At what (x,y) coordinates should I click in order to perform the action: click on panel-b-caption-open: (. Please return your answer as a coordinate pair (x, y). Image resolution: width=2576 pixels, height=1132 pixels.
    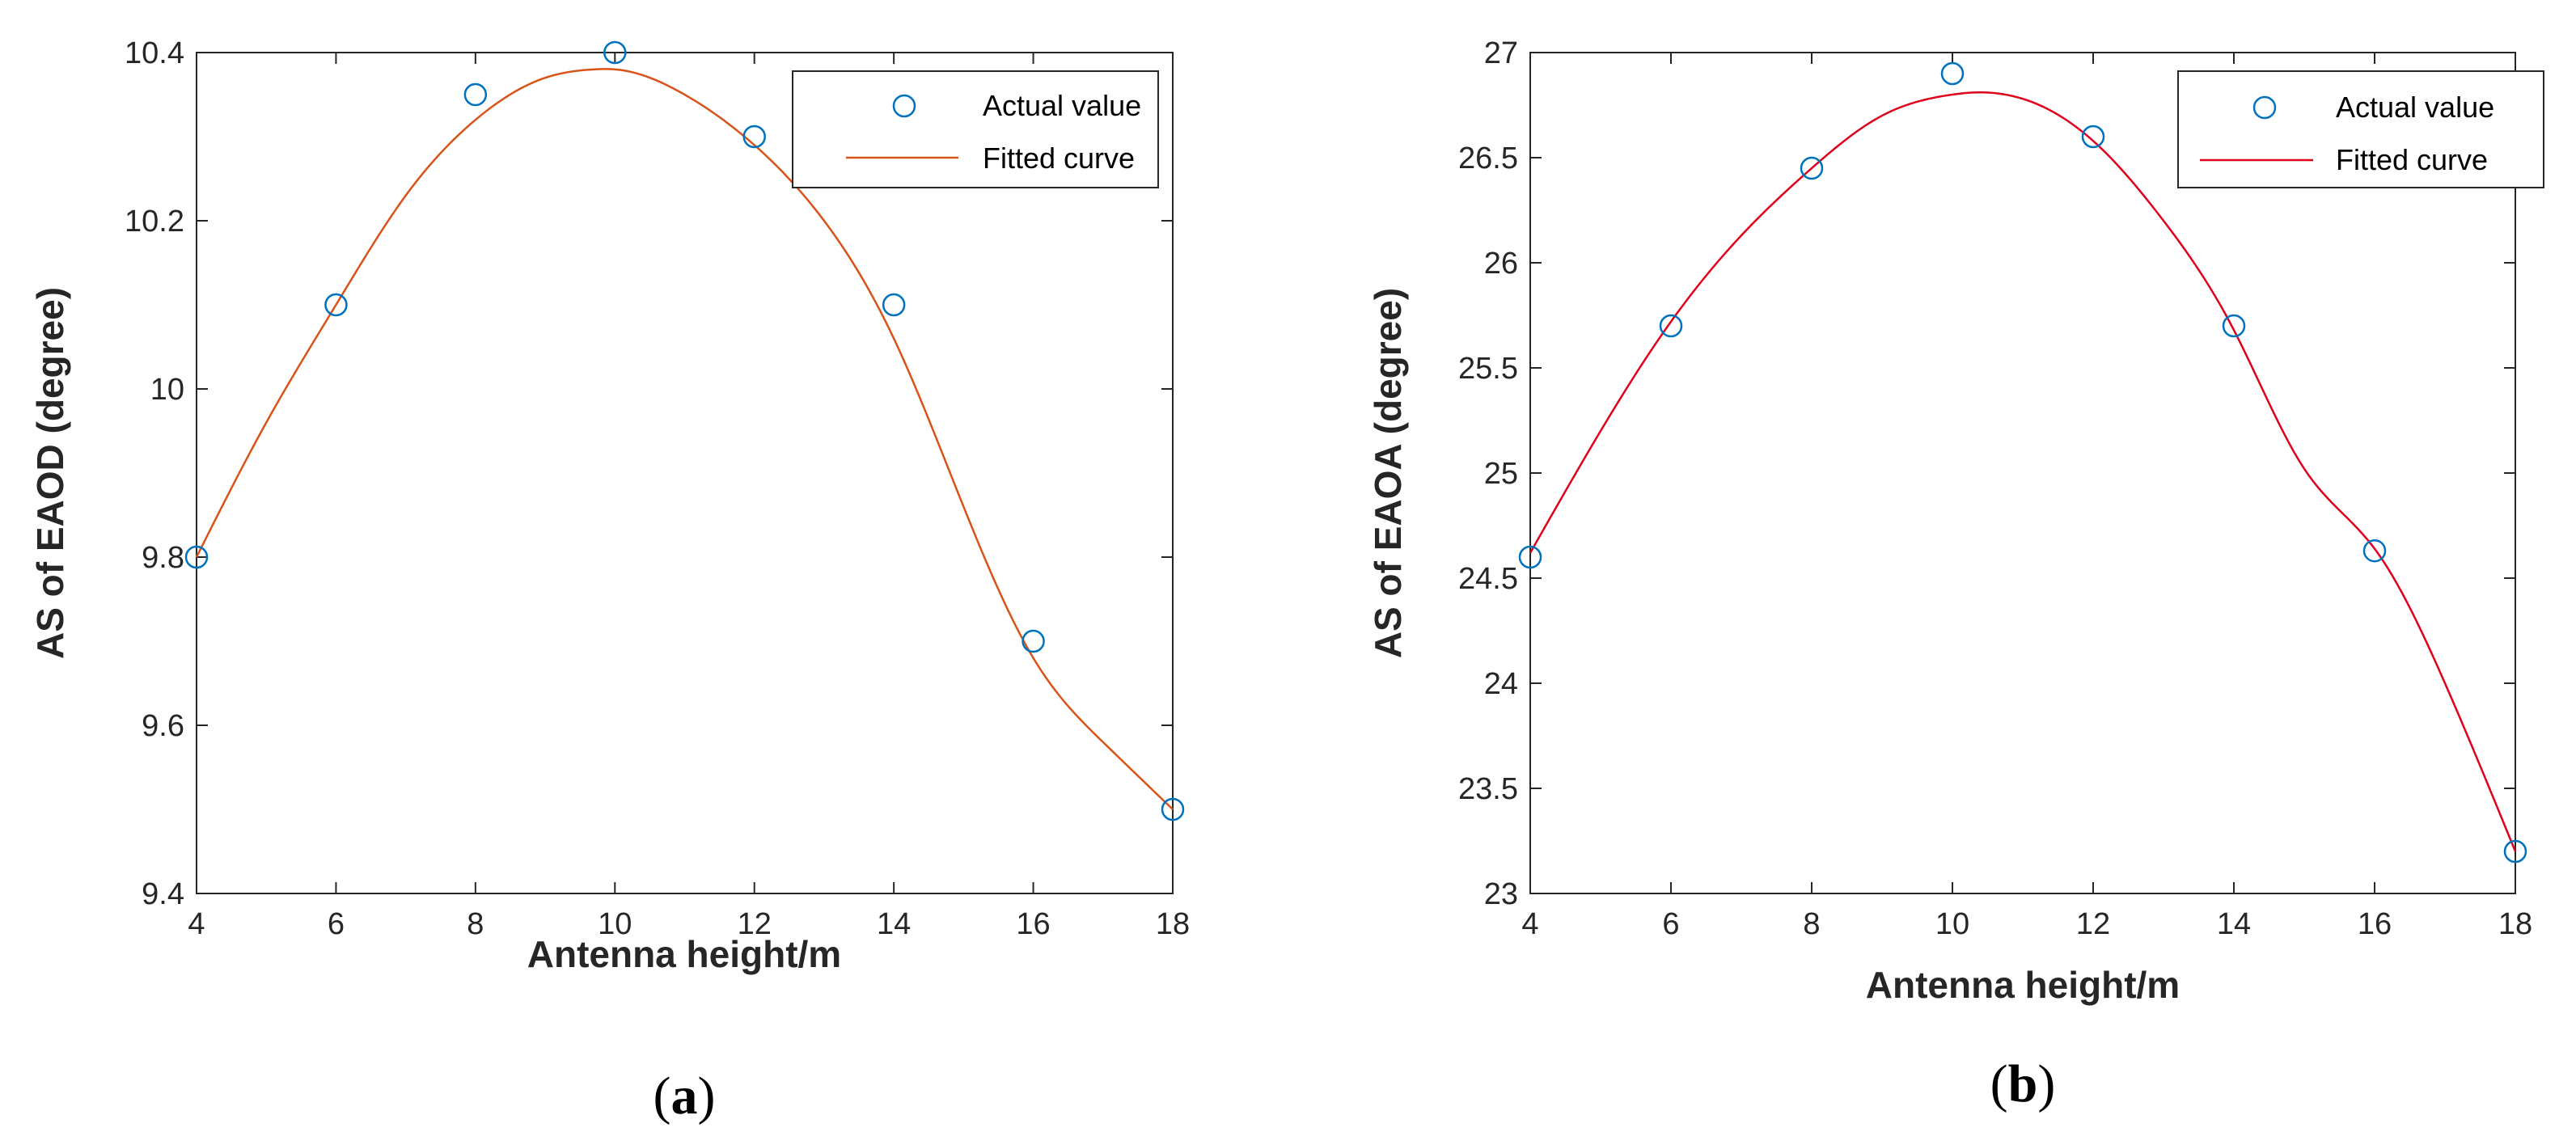
    Looking at the image, I should click on (1999, 1083).